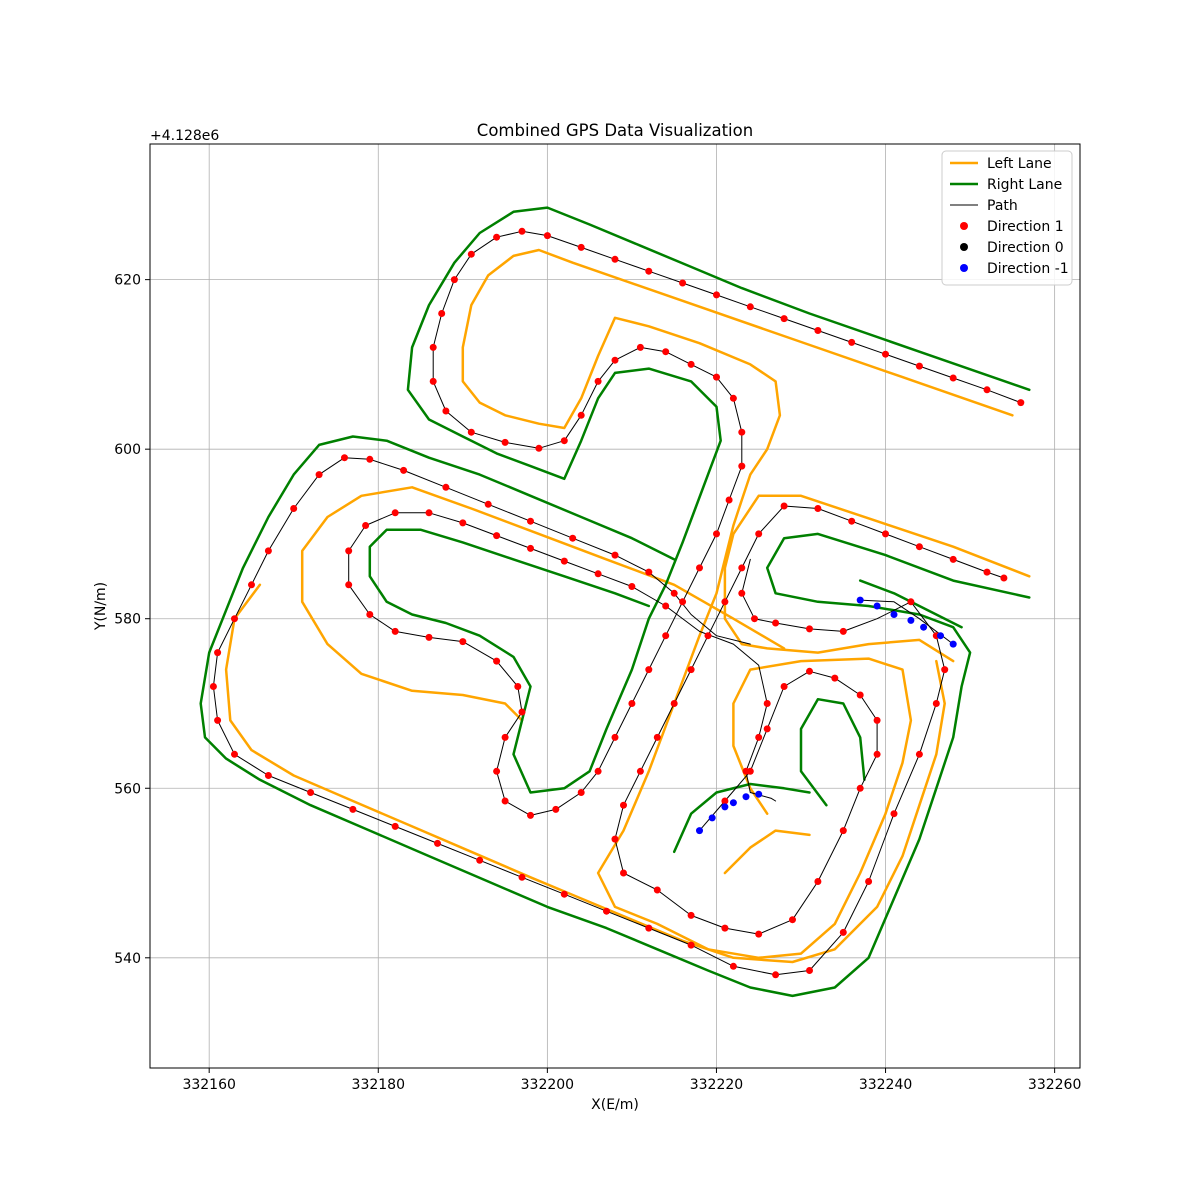 The image size is (1200, 1200). Describe the element at coordinates (101, 606) in the screenshot. I see `y-axis-label: Y(N/m)` at that location.